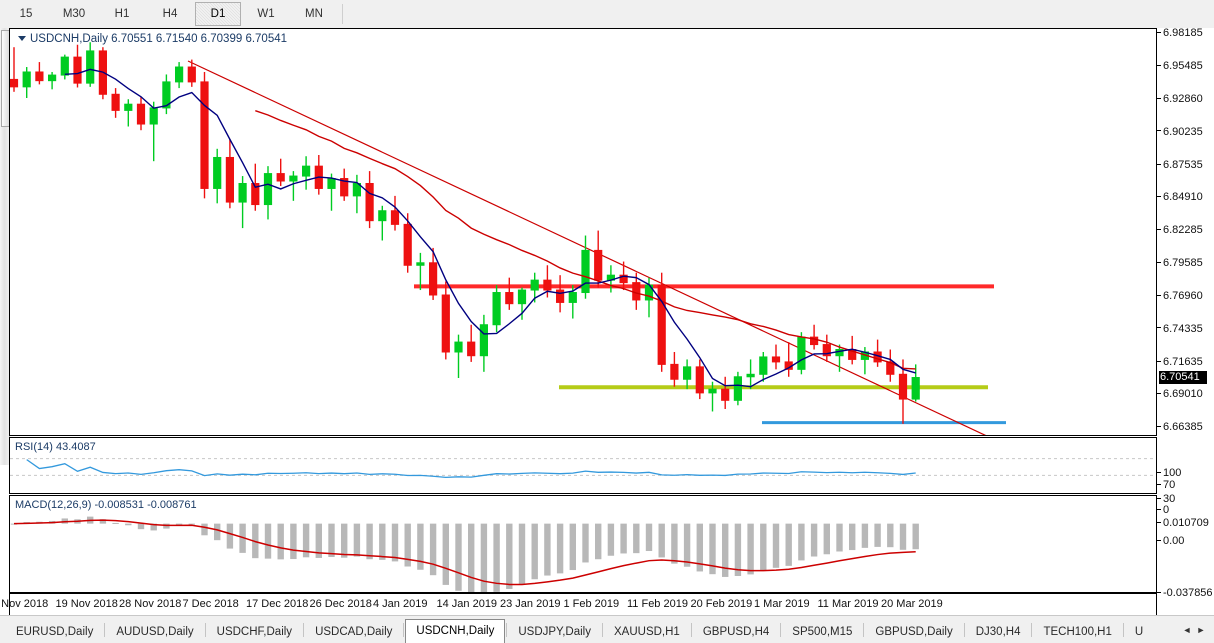 This screenshot has width=1214, height=643. I want to click on chart-tab-u: U, so click(1139, 632).